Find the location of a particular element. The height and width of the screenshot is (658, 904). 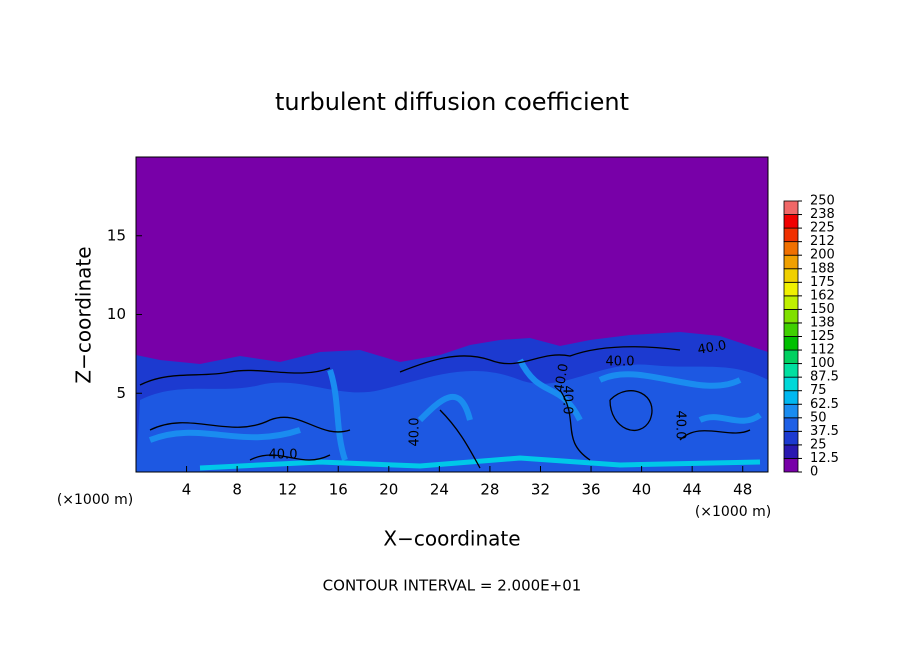

x-tick-label: 20 is located at coordinates (388, 490).